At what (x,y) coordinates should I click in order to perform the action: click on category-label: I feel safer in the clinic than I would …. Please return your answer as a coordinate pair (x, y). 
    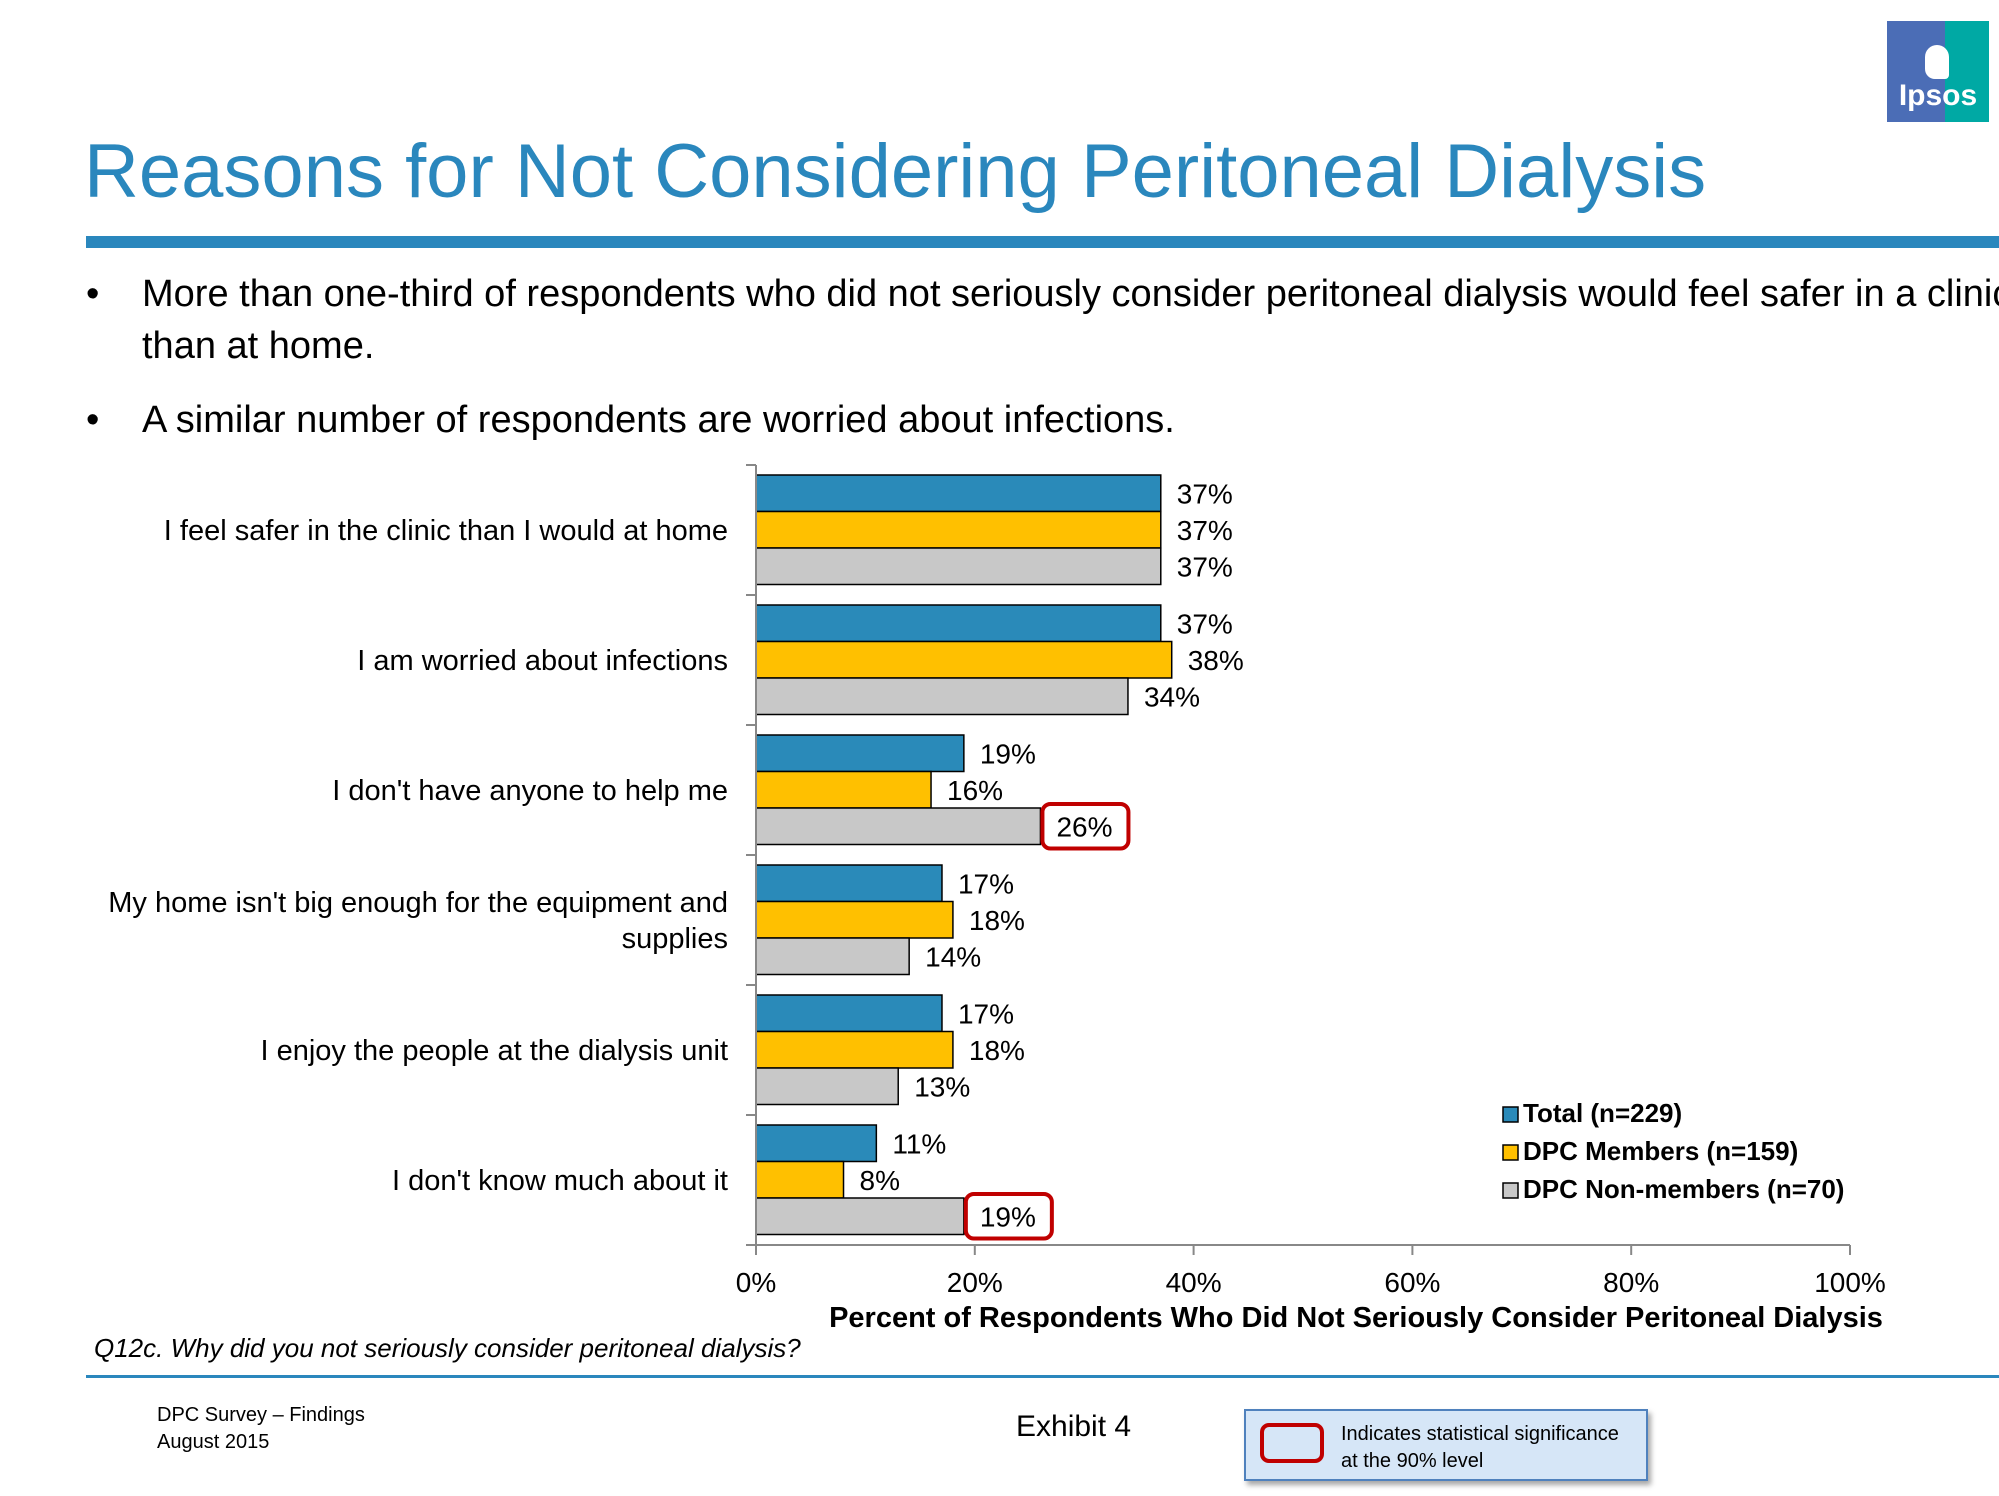
    Looking at the image, I should click on (446, 531).